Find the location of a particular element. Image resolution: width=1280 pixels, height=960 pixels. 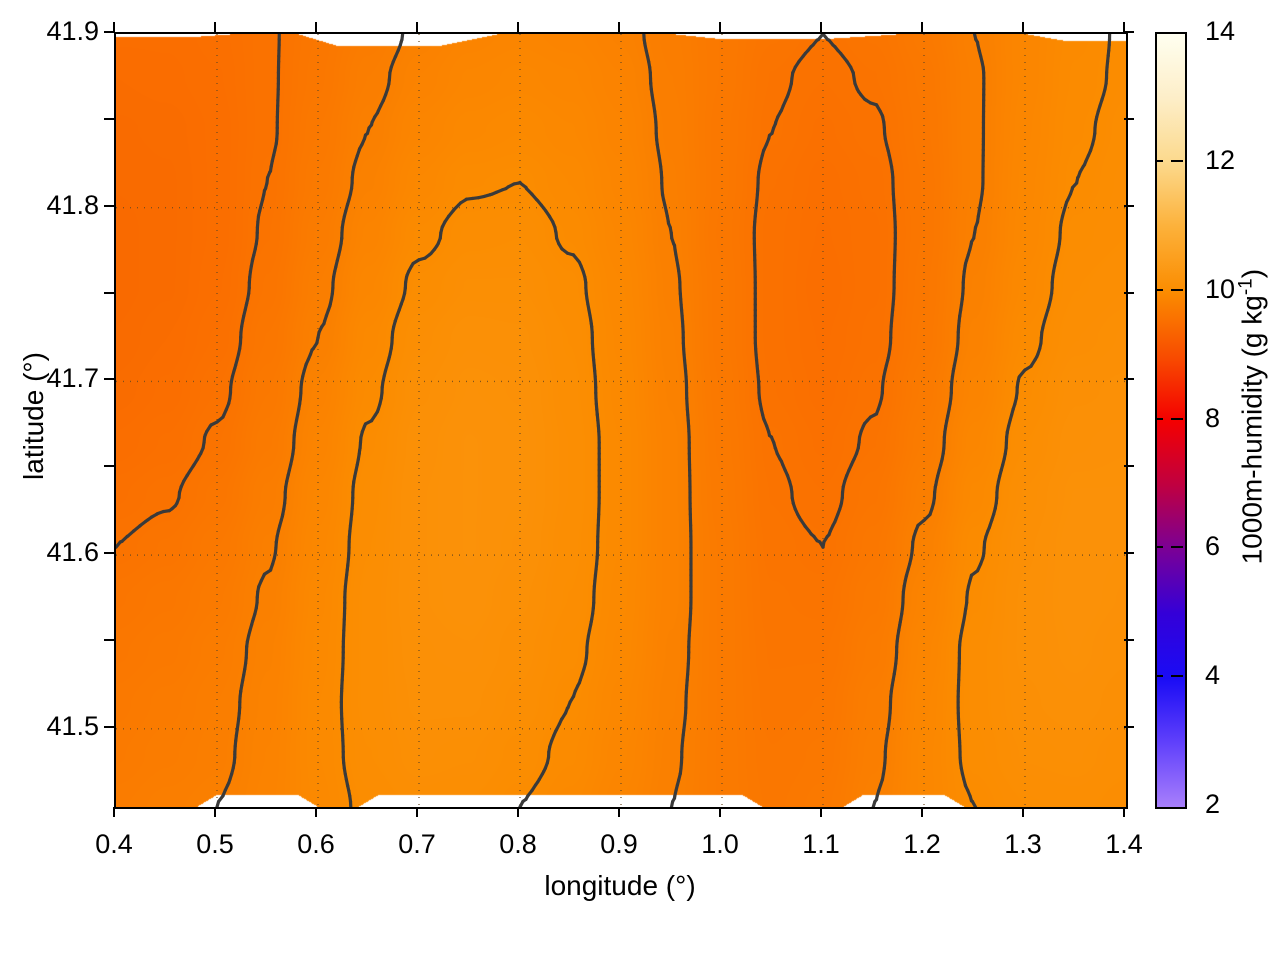

colorbar-tick-label: 10 is located at coordinates (1220, 288).